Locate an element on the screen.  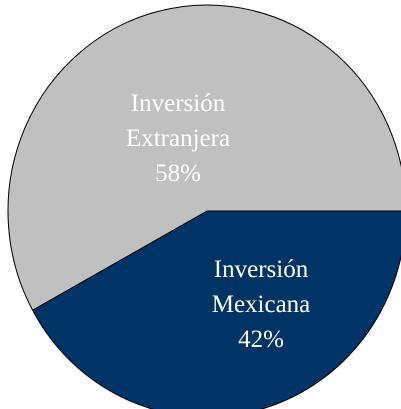
slice-name-label-0-0: Inversión is located at coordinates (261, 269).